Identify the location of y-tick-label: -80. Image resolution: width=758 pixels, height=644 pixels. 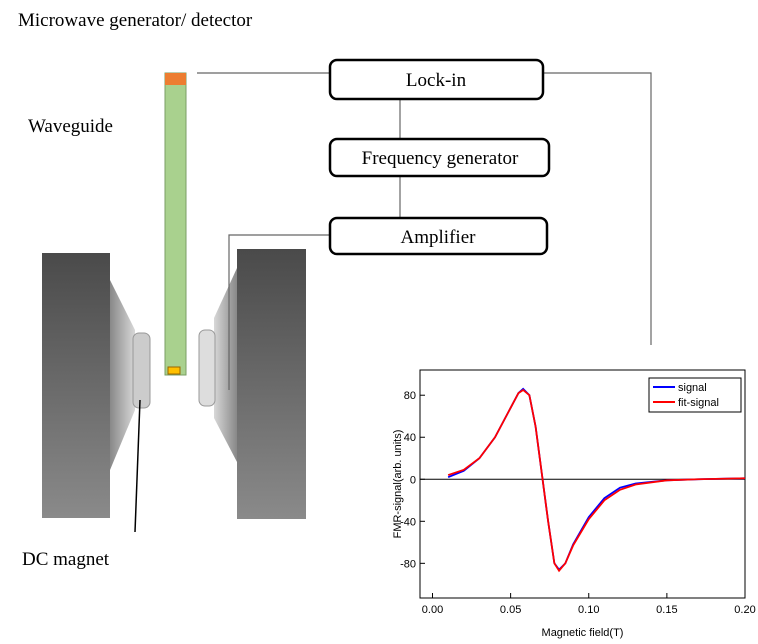
(408, 564).